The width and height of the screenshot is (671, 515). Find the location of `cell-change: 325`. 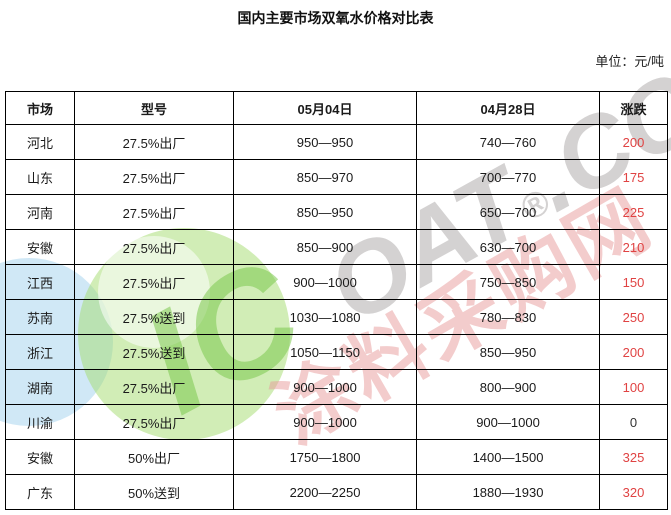

cell-change: 325 is located at coordinates (633, 457).